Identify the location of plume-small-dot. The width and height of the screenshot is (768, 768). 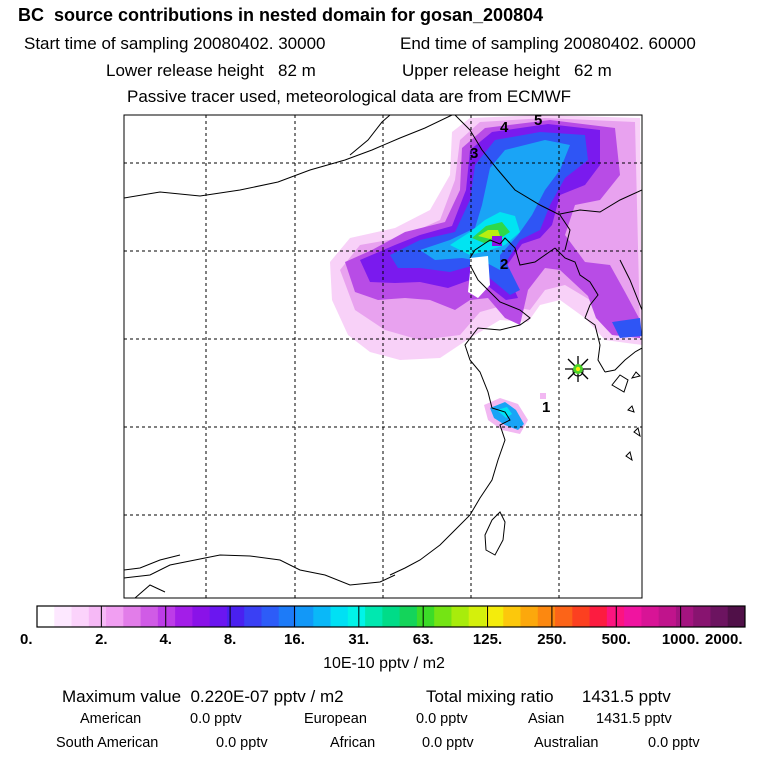
(543, 396).